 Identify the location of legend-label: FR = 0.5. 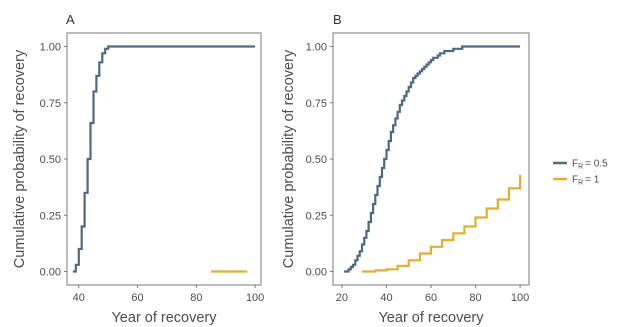
(590, 165).